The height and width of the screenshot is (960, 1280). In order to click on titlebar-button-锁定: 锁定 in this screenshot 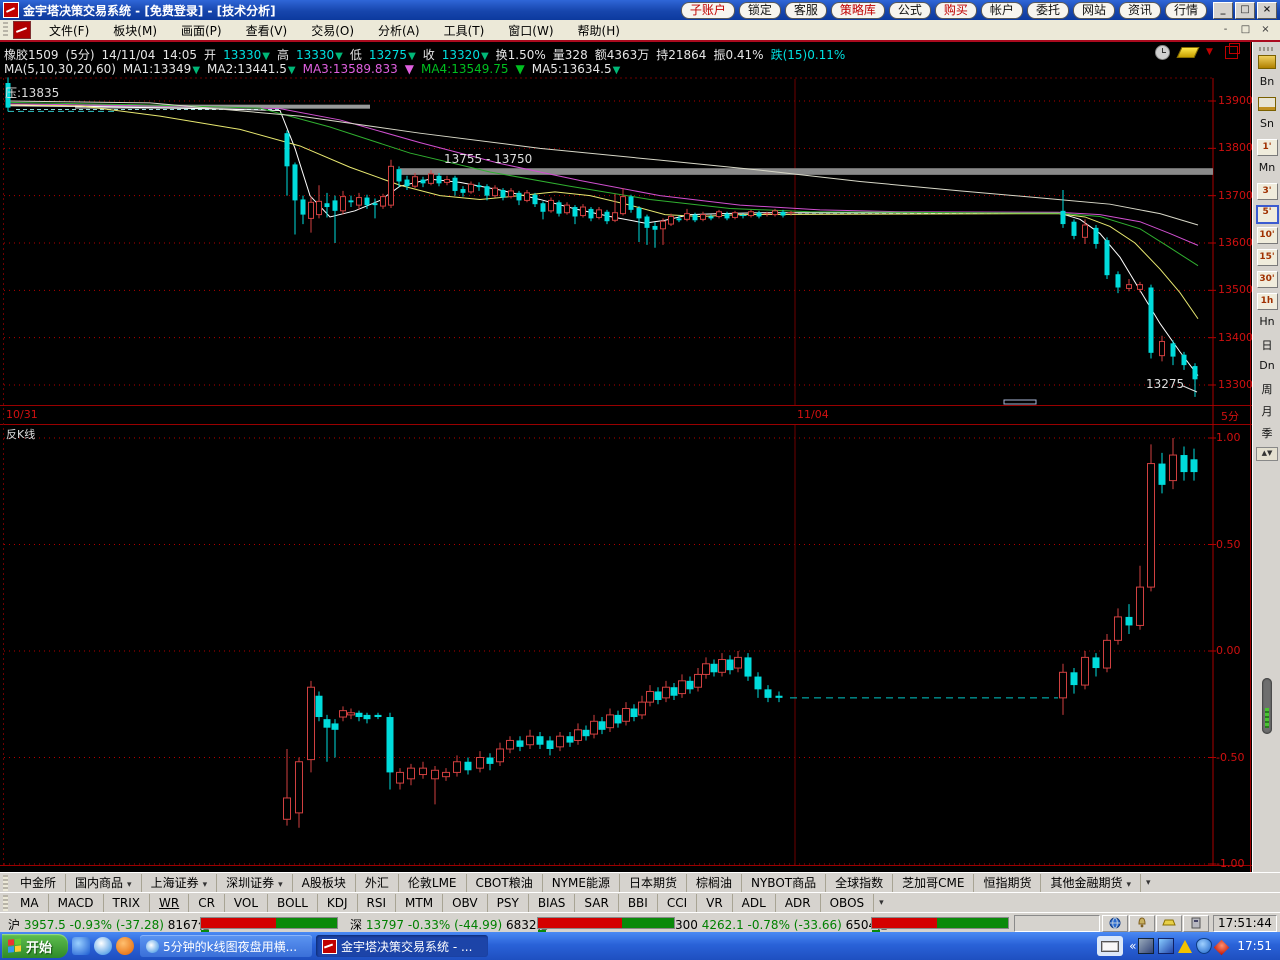, I will do `click(759, 10)`.